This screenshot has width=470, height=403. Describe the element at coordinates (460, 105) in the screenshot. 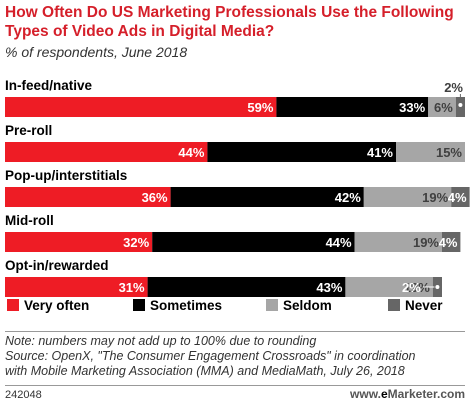

I see `callout-dot-in-feed-native` at that location.